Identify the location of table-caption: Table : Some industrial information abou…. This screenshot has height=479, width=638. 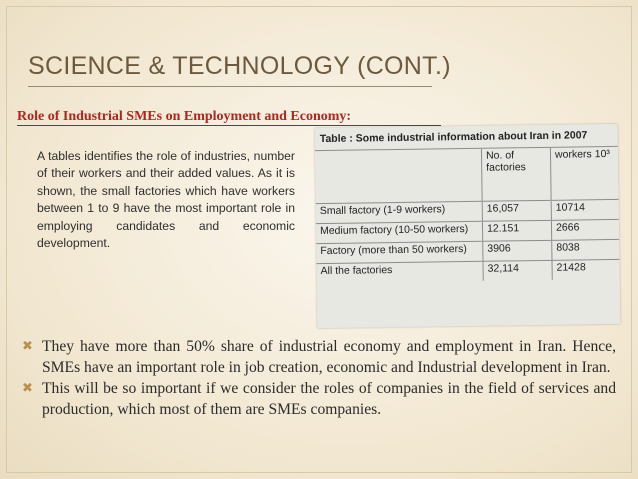
(453, 137).